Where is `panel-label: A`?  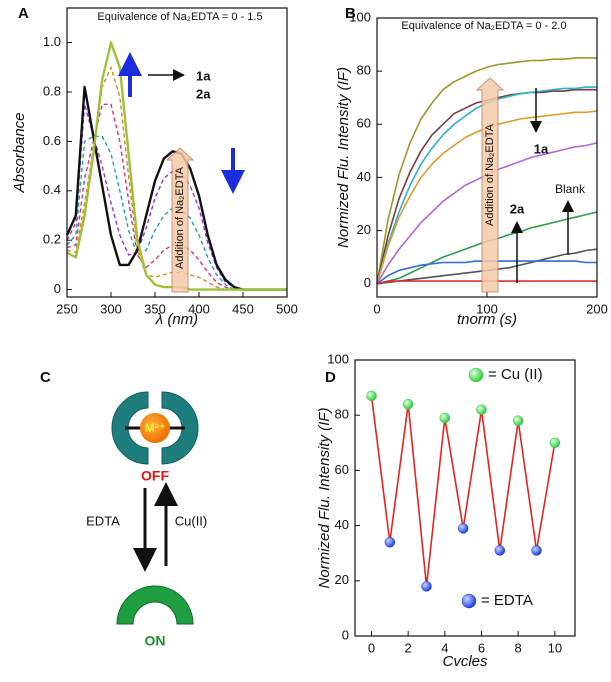 panel-label: A is located at coordinates (23, 13).